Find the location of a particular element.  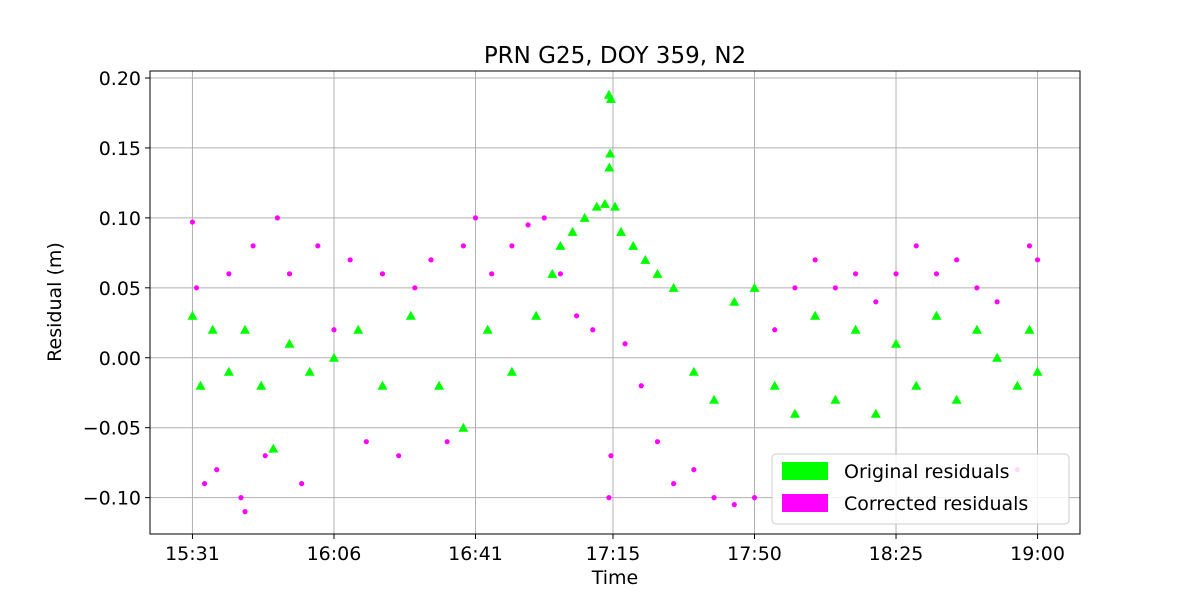

y-tick-label: 0.00 is located at coordinates (120, 359).